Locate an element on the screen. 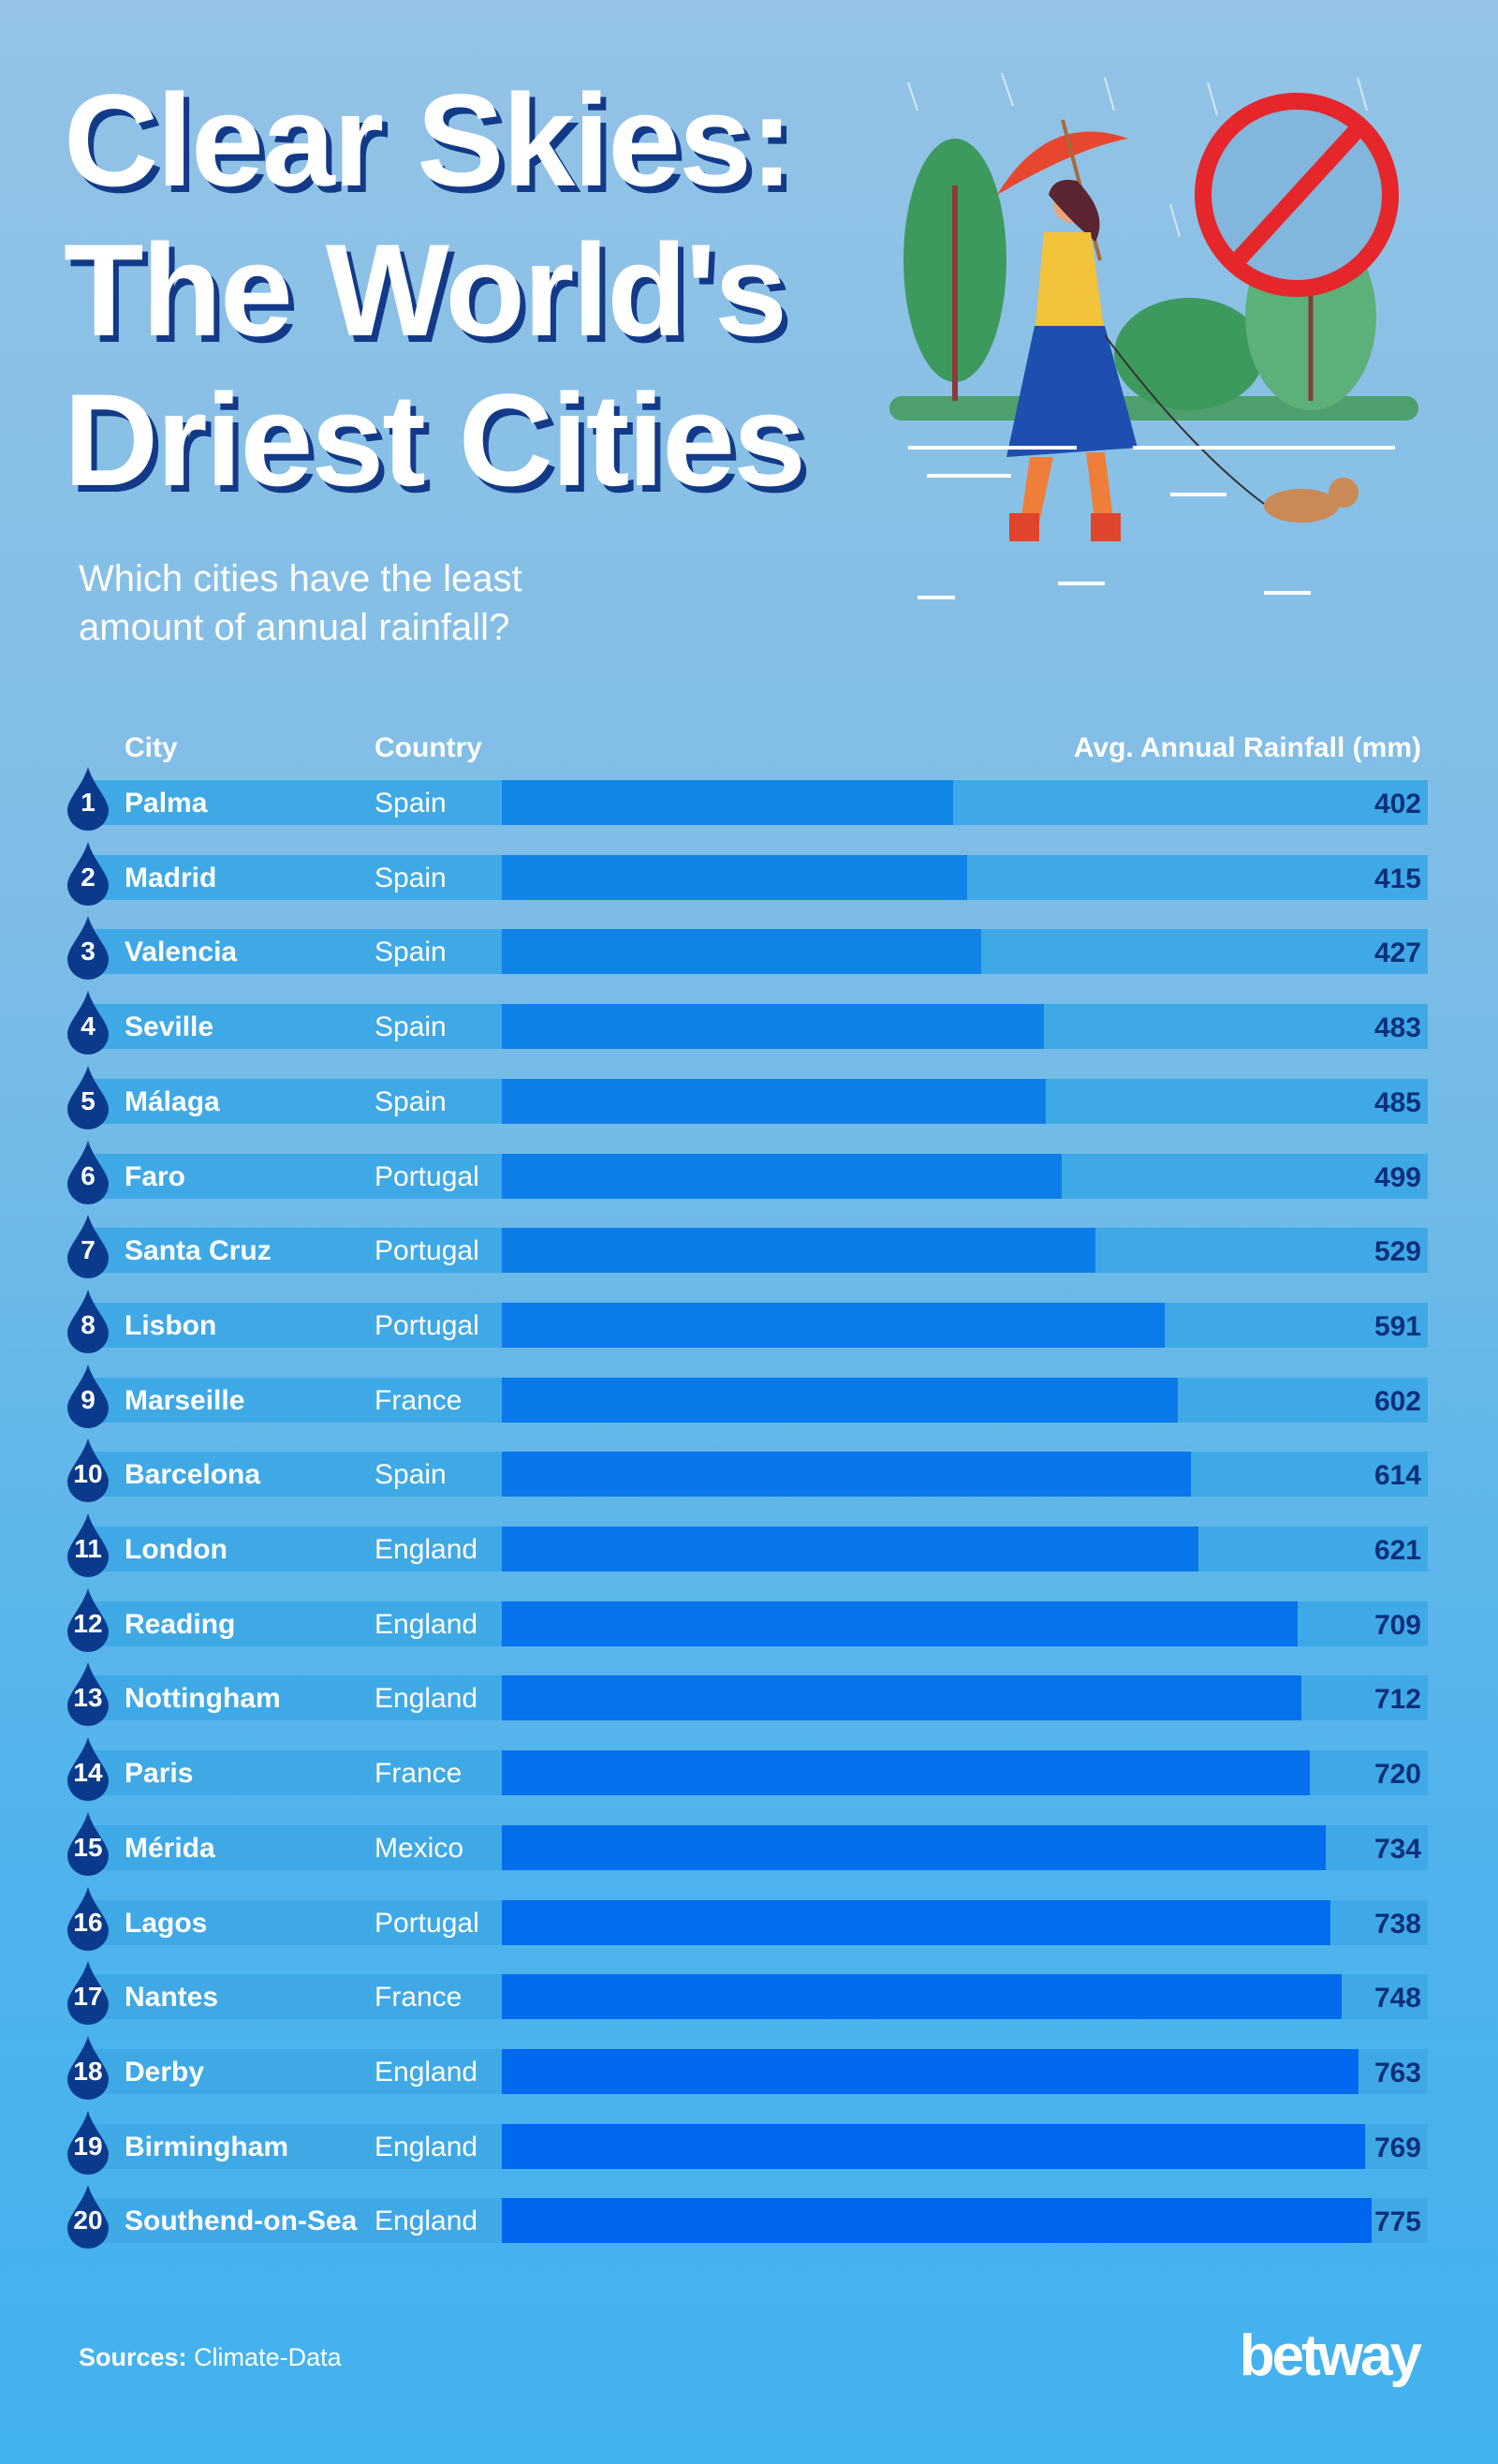 The width and height of the screenshot is (1498, 2464). table-row: 14 Paris France 720 is located at coordinates (749, 1769).